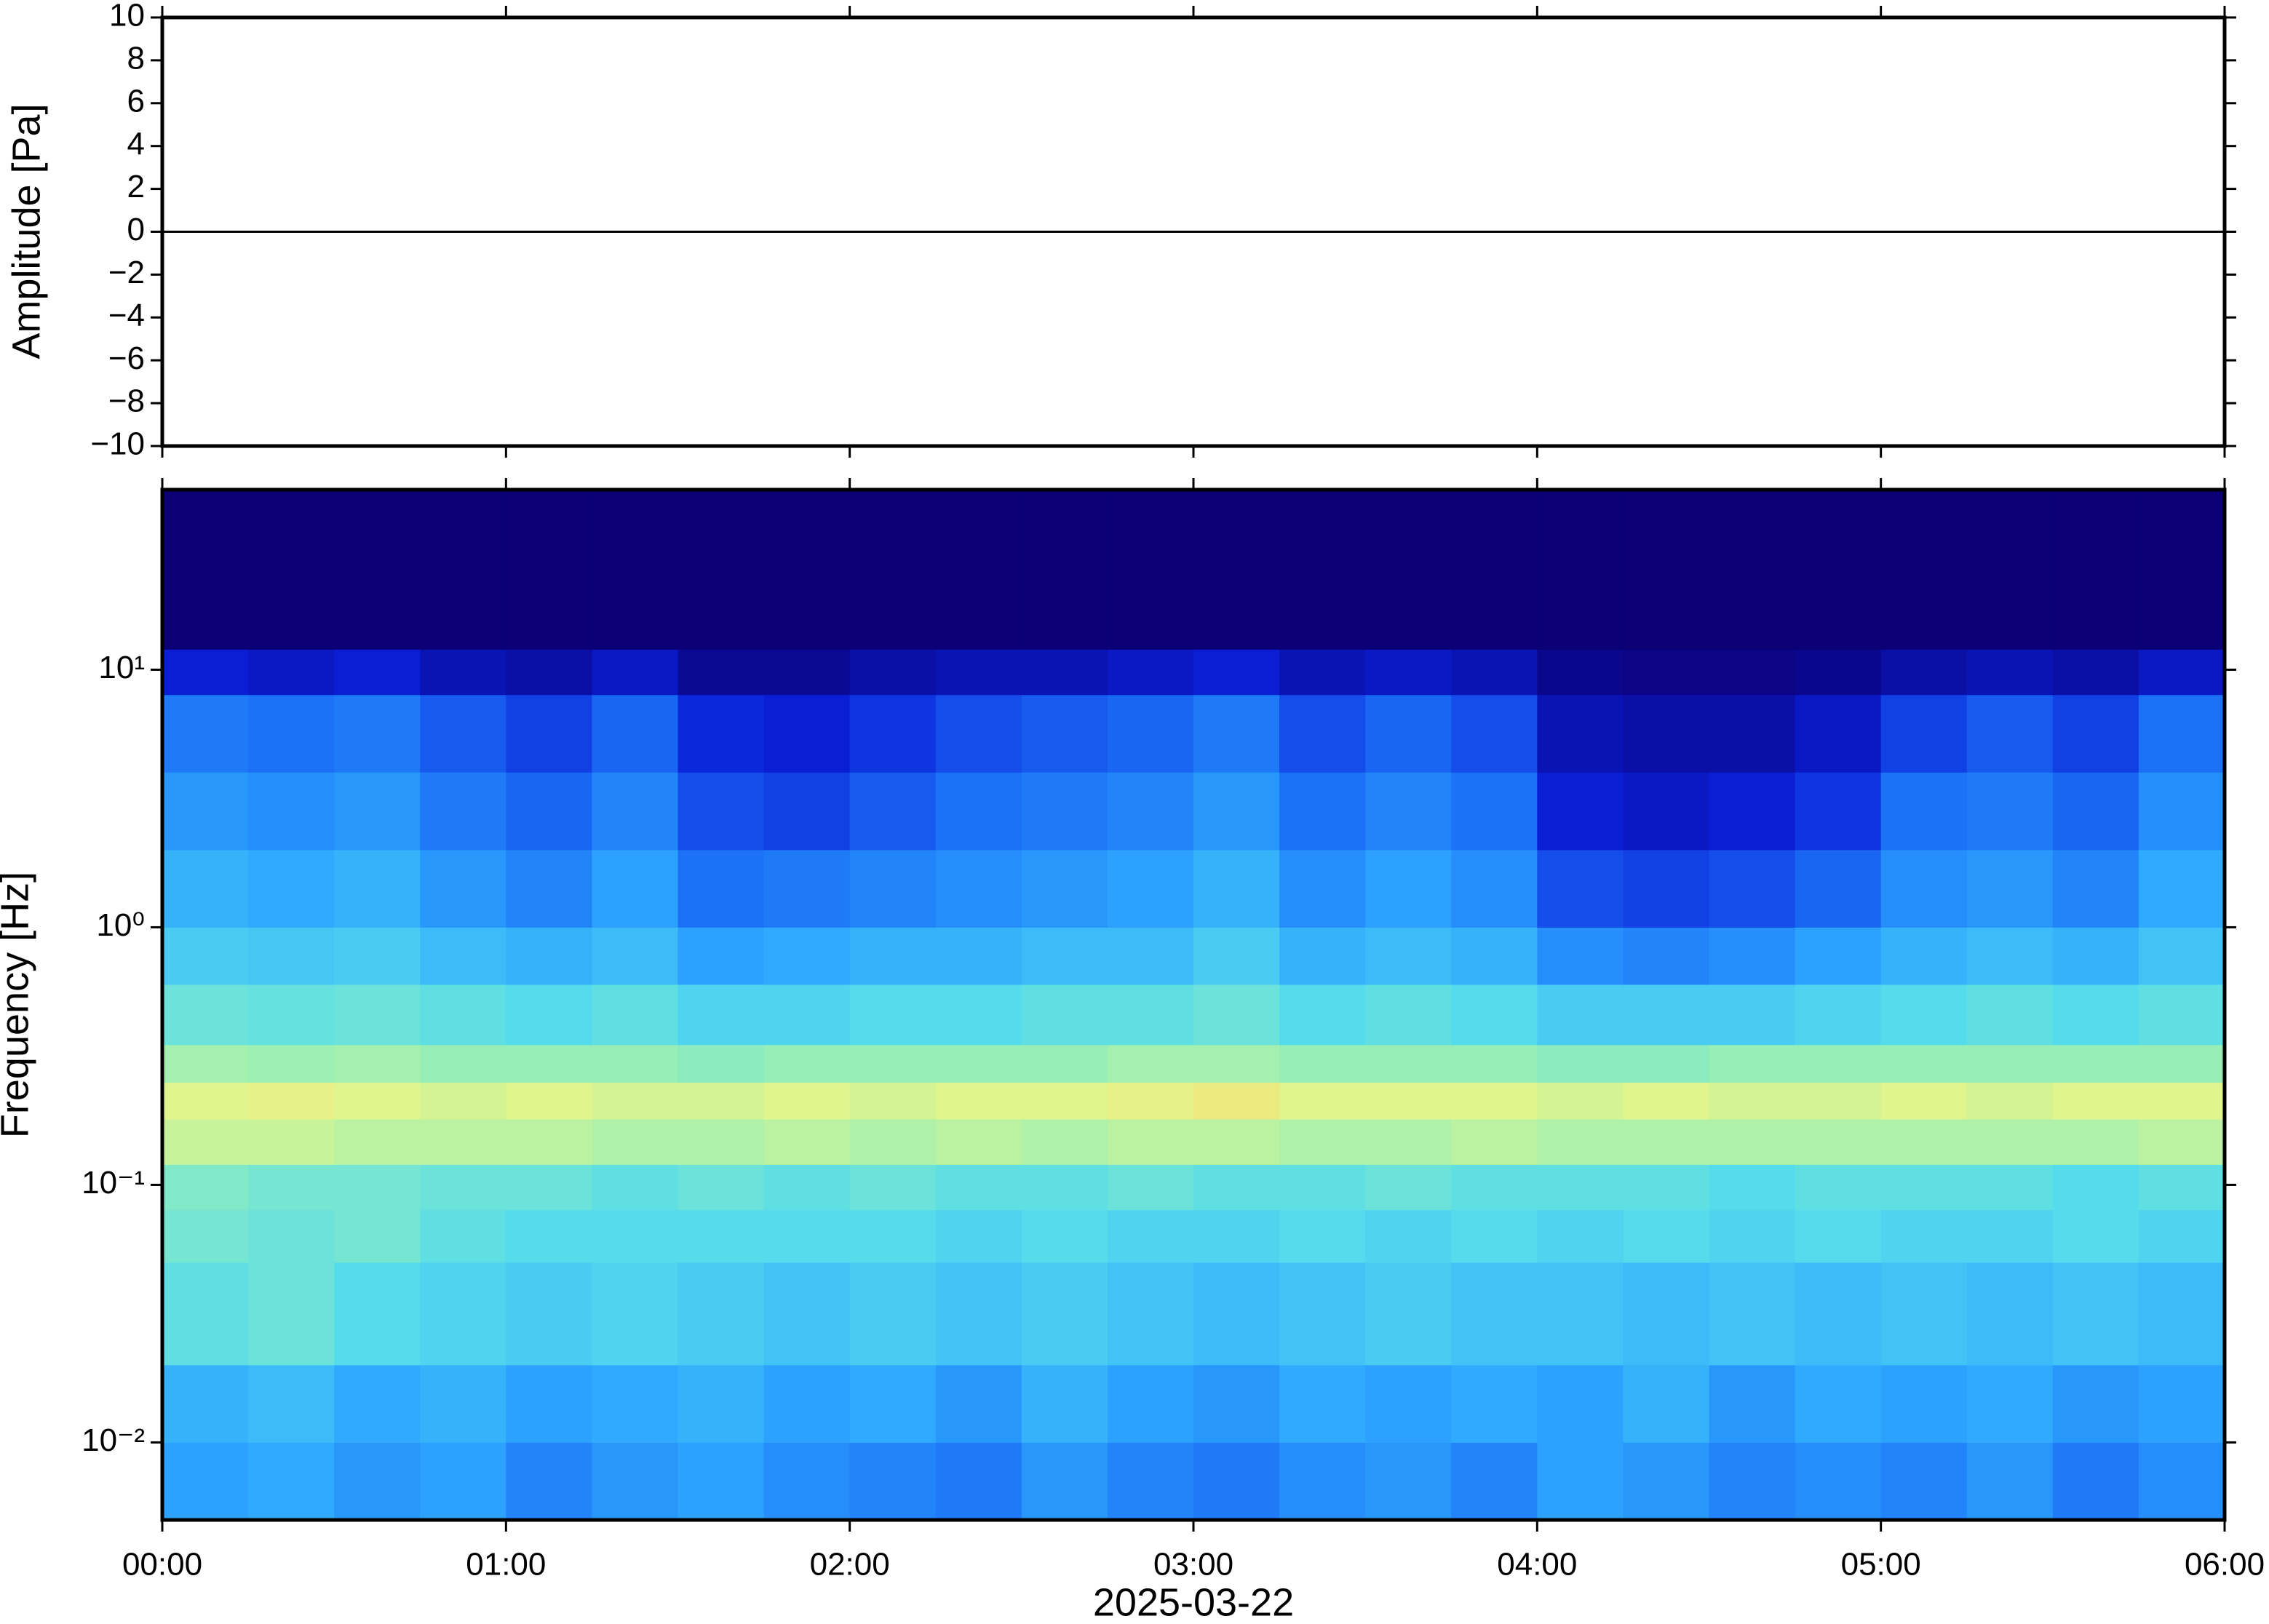 This screenshot has height=1624, width=2269. What do you see at coordinates (126, 272) in the screenshot?
I see `y-tick-label: −2` at bounding box center [126, 272].